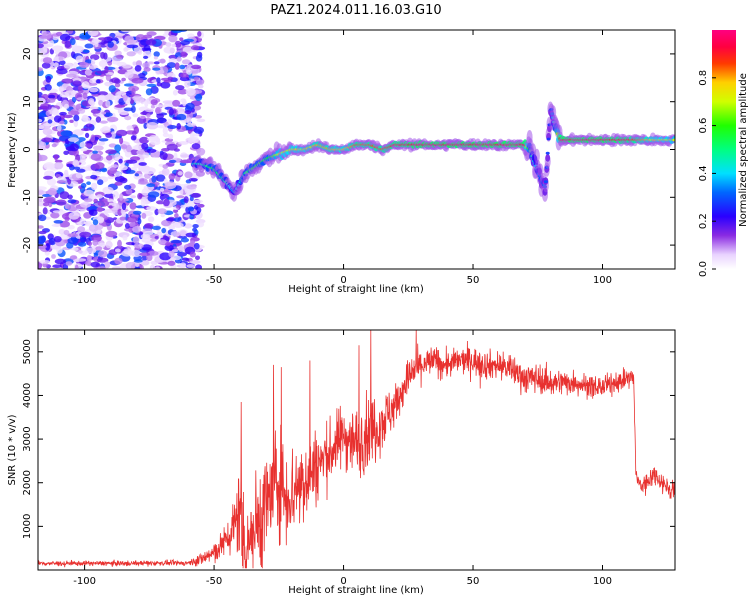  I want to click on colorbar-tick-label: 0.2, so click(703, 221).